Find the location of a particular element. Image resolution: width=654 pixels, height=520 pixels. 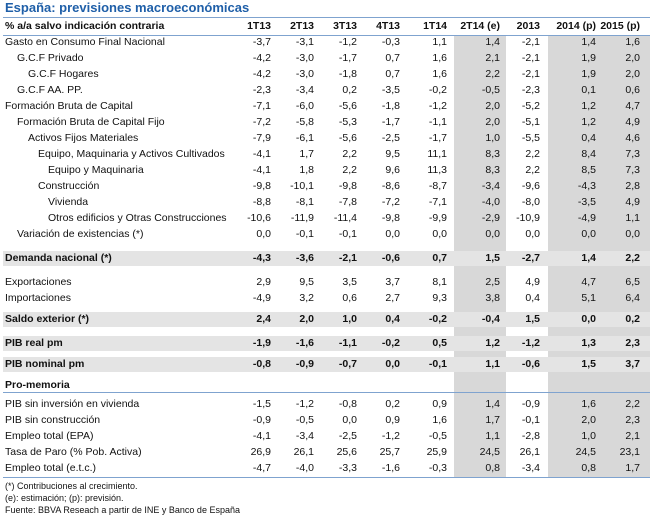

cell-value: 3,2 is located at coordinates (306, 298).